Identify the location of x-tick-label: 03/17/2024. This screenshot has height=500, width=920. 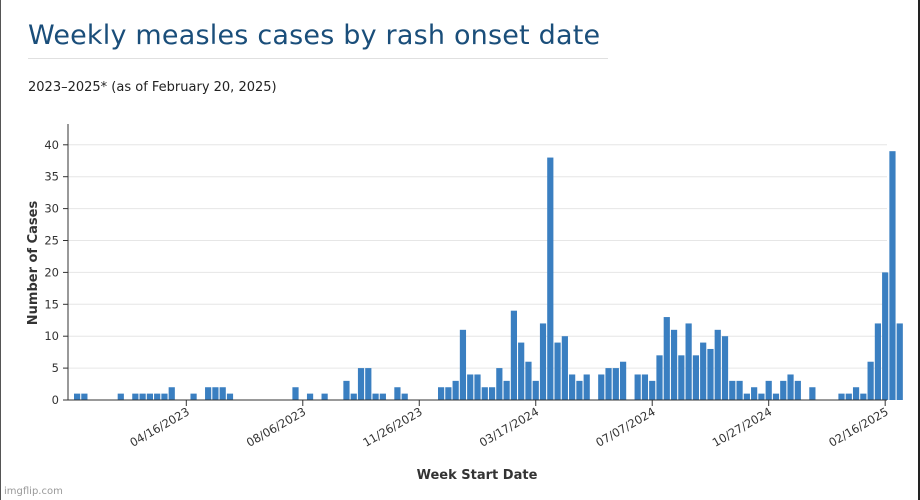
(509, 426).